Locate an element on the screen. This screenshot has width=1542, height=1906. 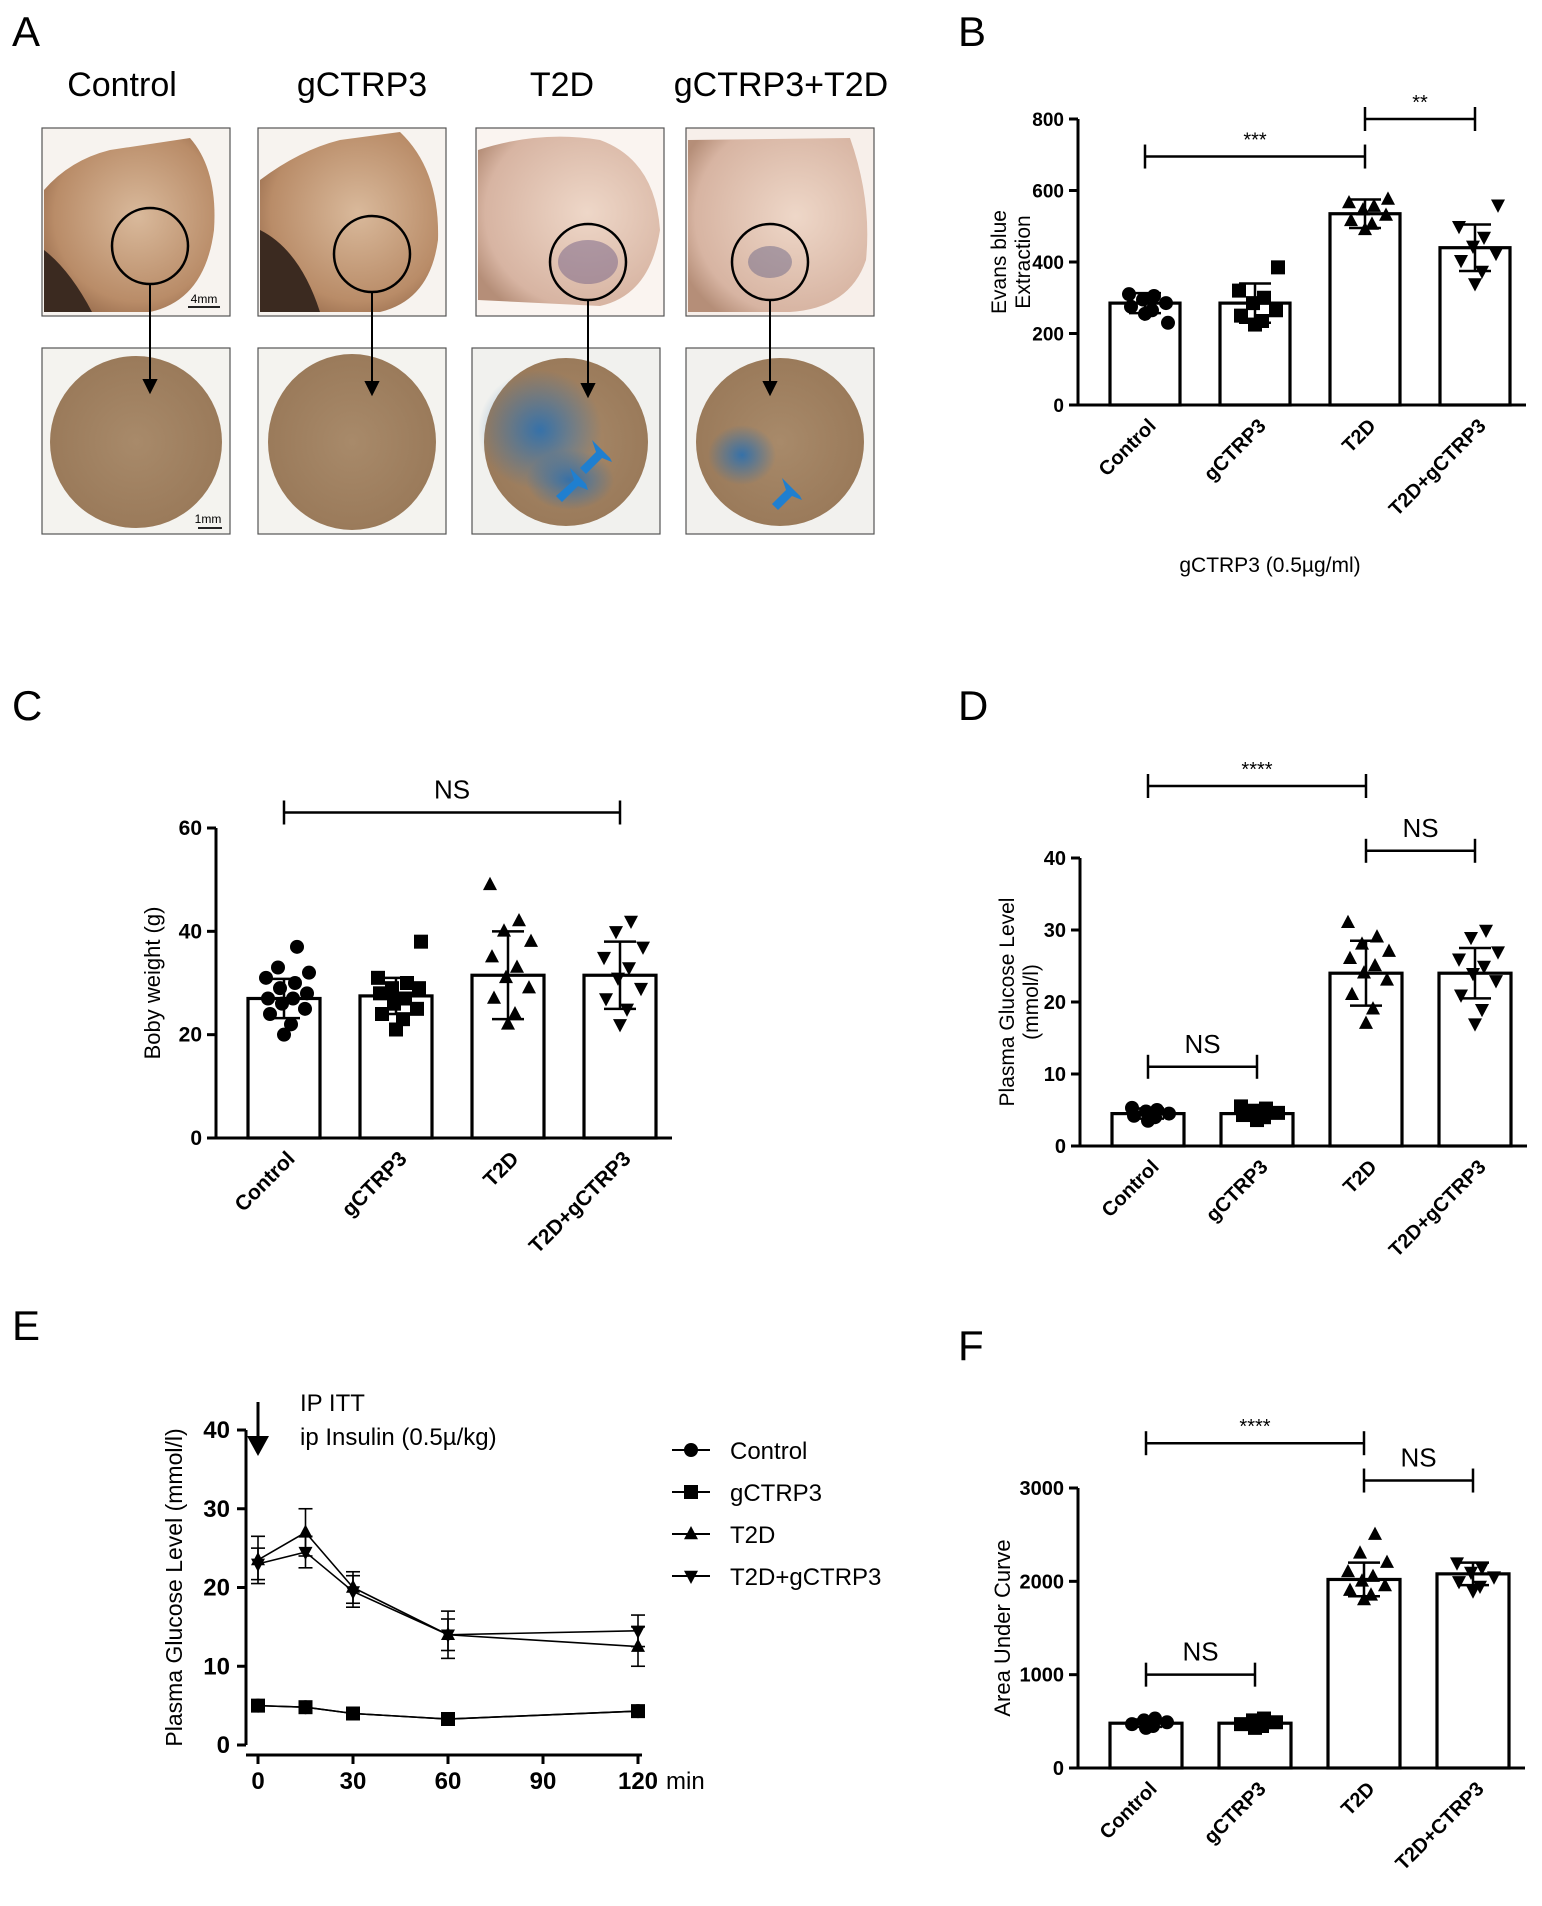
ear-photo-control: 4mm is located at coordinates (136, 222).